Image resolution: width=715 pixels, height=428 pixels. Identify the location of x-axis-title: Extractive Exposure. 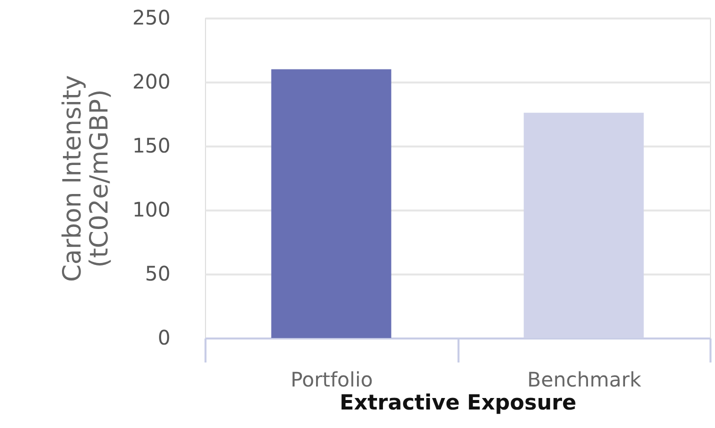
(458, 402).